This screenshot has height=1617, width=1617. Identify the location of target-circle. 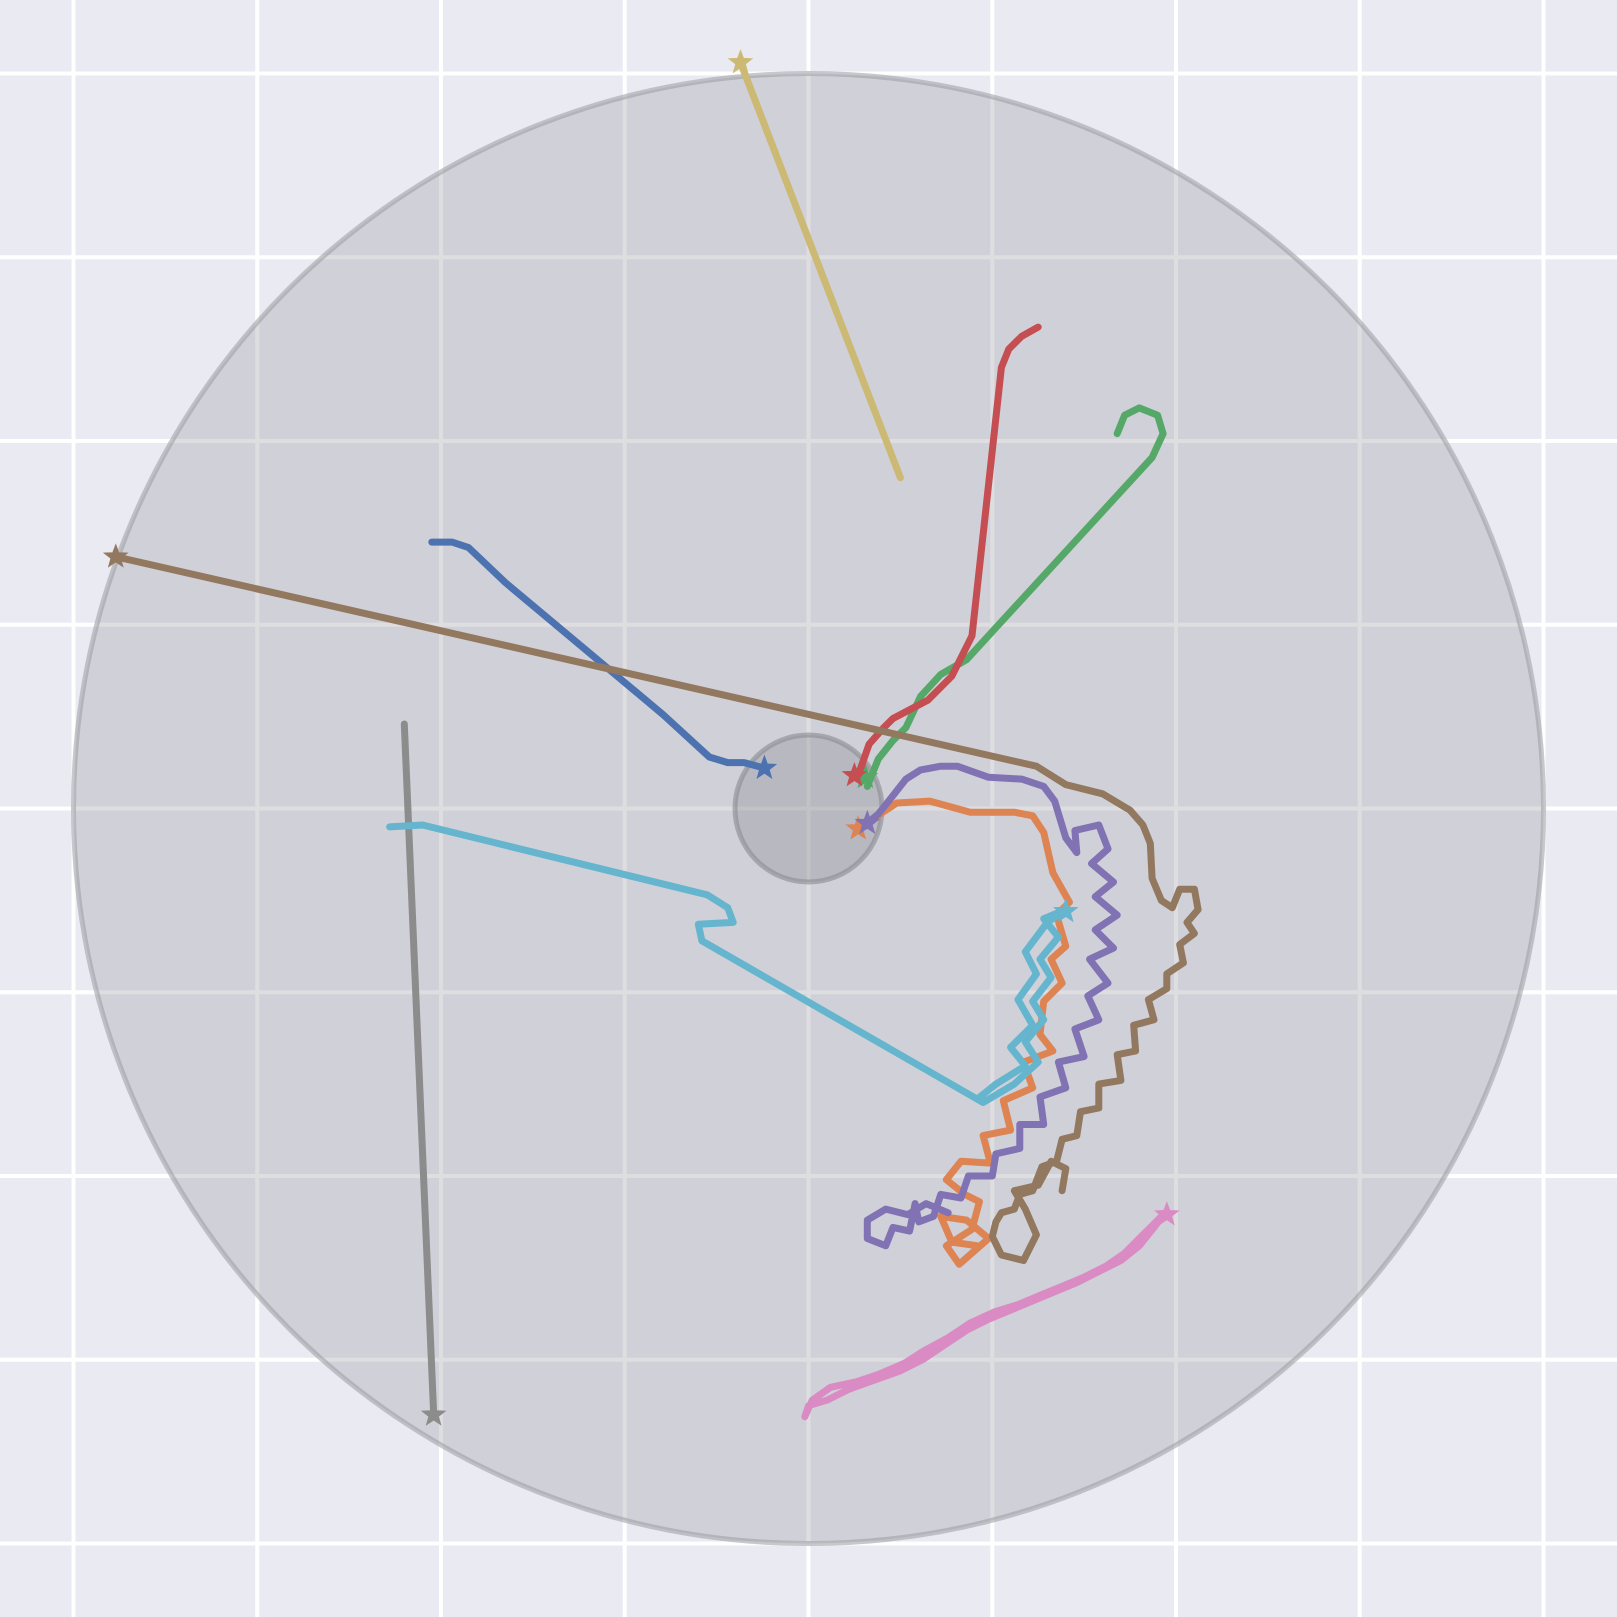
(808, 808).